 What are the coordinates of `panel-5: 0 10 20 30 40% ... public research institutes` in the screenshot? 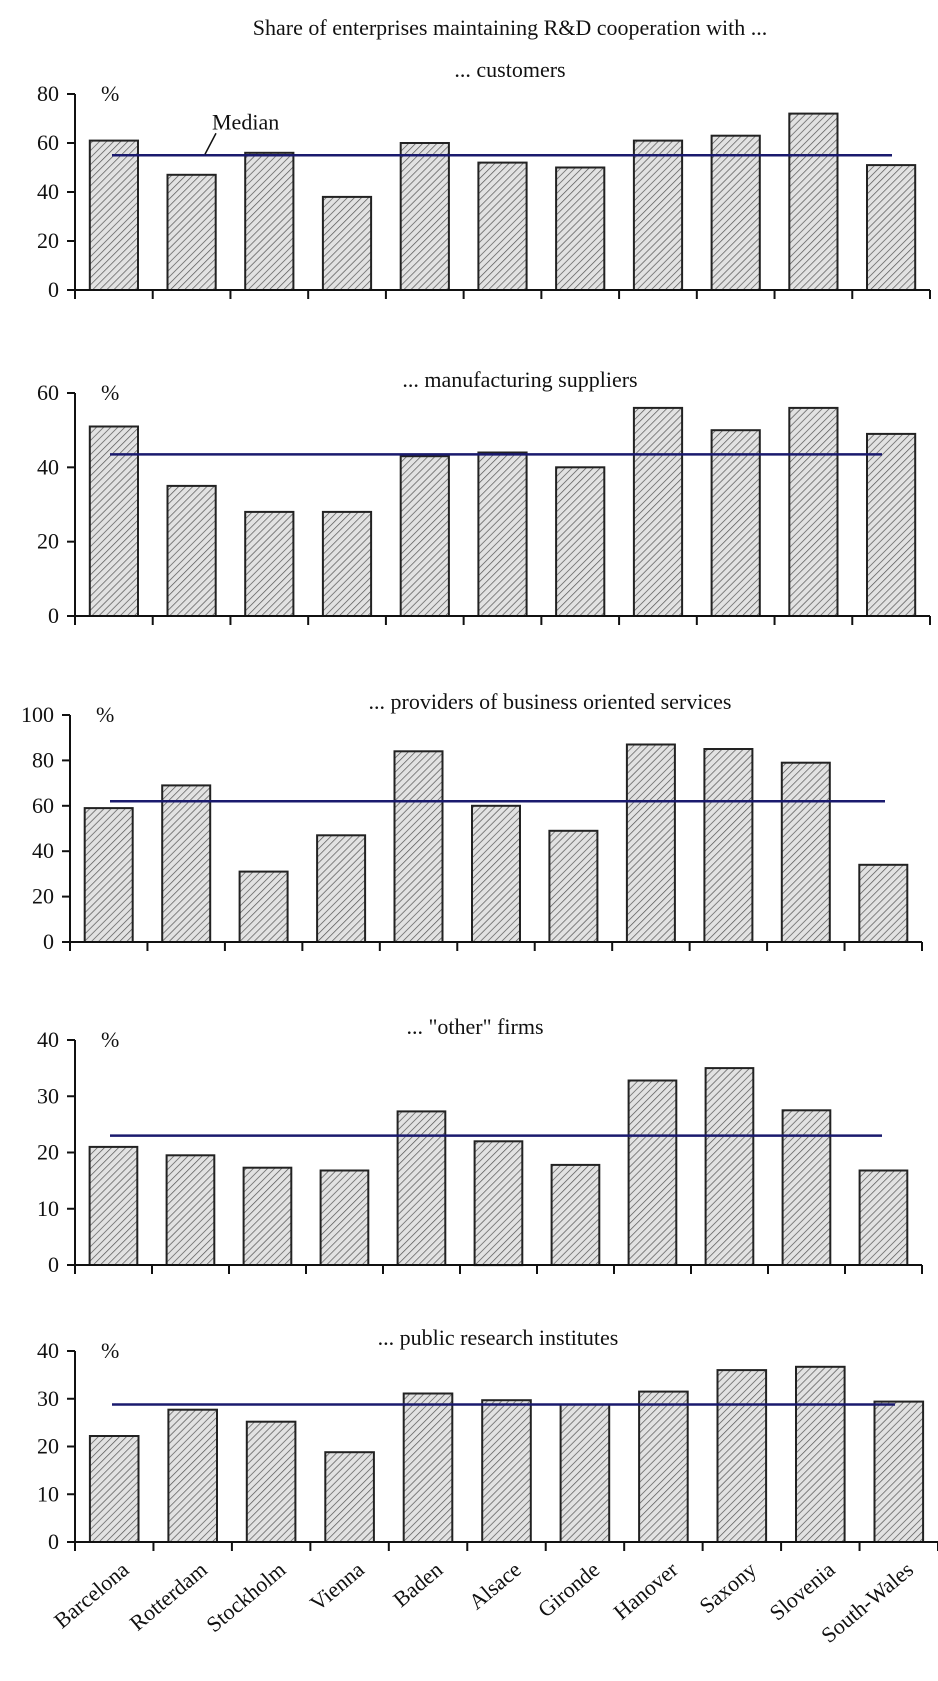 It's located at (487, 1439).